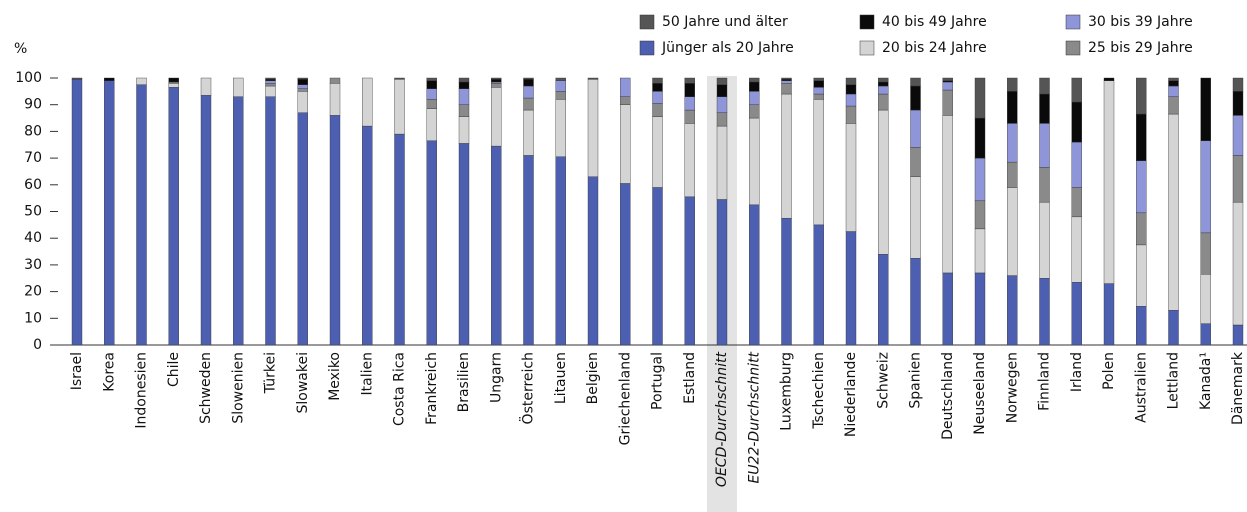  I want to click on x-tick-label: Tschechien, so click(819, 391).